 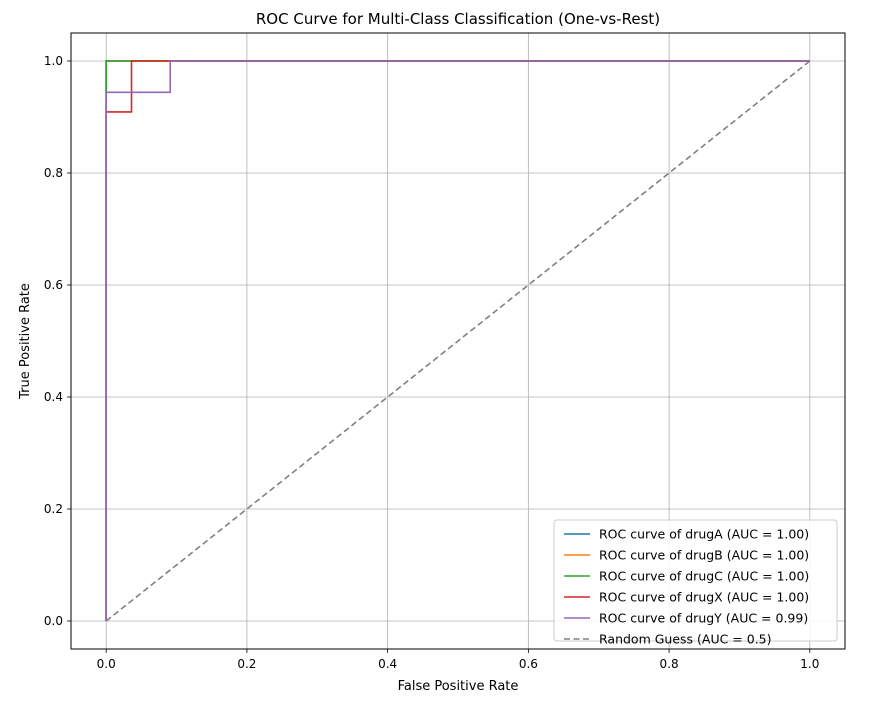 What do you see at coordinates (53, 285) in the screenshot?
I see `y-tick-label: 0.6` at bounding box center [53, 285].